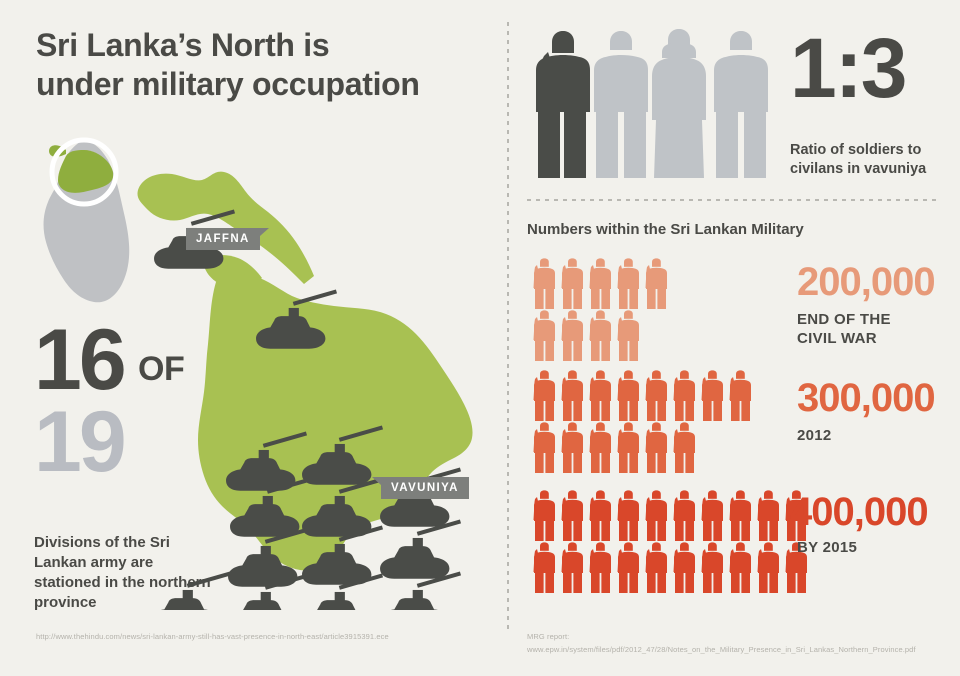 This screenshot has height=676, width=960. Describe the element at coordinates (859, 512) in the screenshot. I see `pictogram-value-400000: 400,000` at that location.